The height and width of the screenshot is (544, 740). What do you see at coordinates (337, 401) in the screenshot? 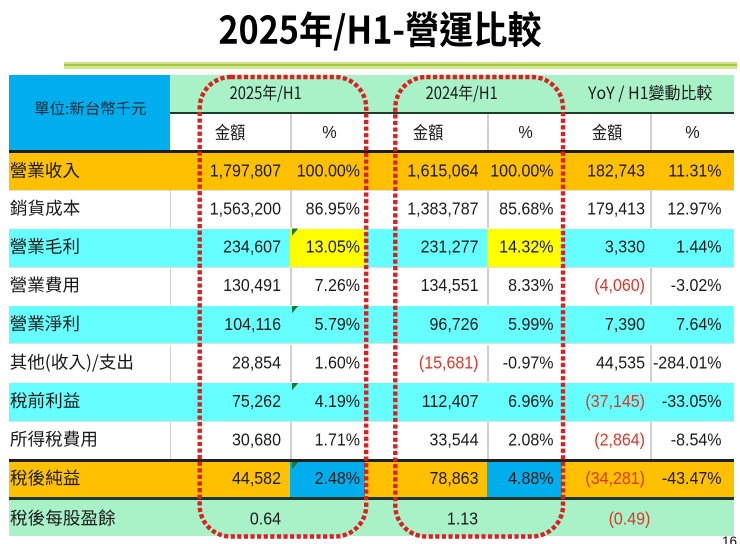
I see `svg-text: 4.19%` at bounding box center [337, 401].